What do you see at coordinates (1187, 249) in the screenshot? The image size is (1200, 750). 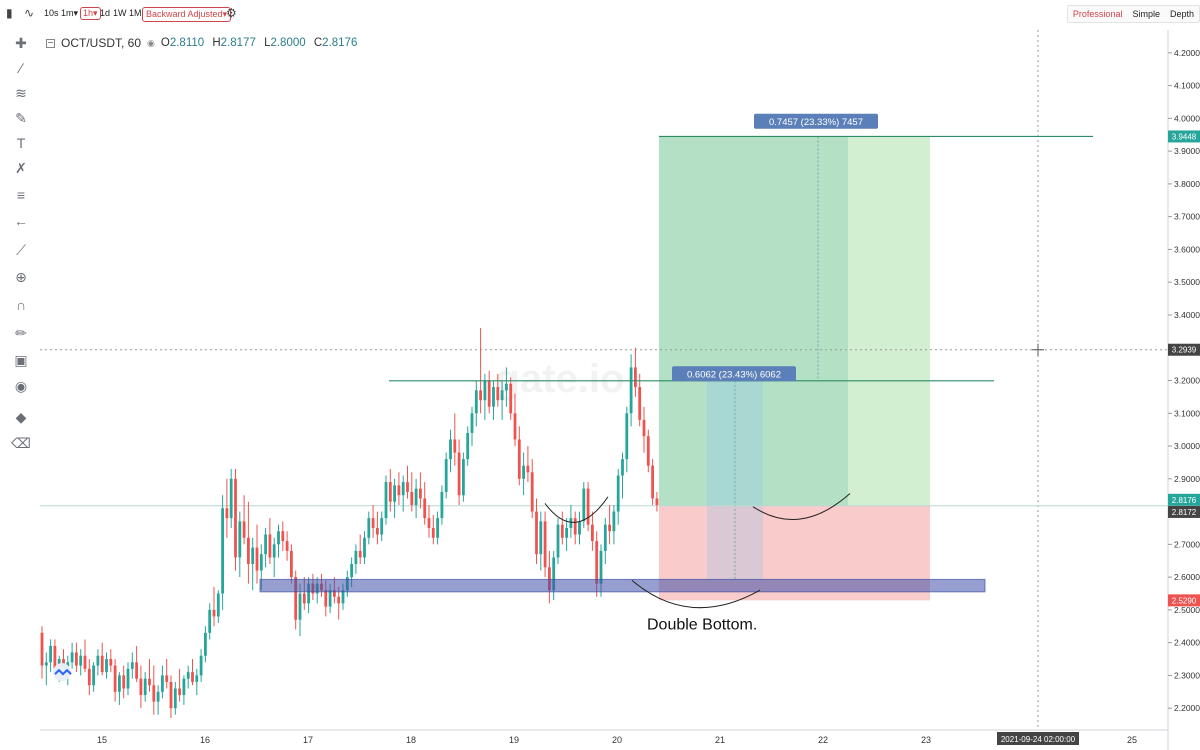 I see `y-tick-label: 3.6000` at bounding box center [1187, 249].